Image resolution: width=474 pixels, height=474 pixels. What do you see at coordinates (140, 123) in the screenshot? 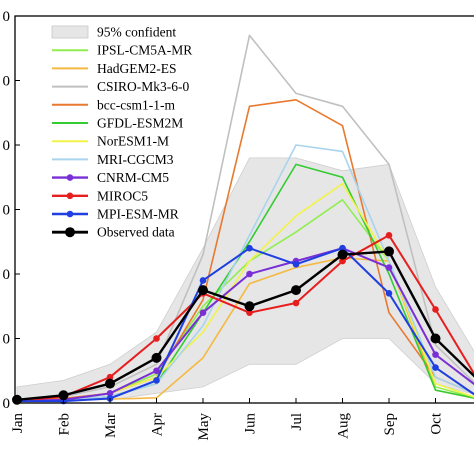
I see `legend-label: GFDL-ESM2M` at bounding box center [140, 123].